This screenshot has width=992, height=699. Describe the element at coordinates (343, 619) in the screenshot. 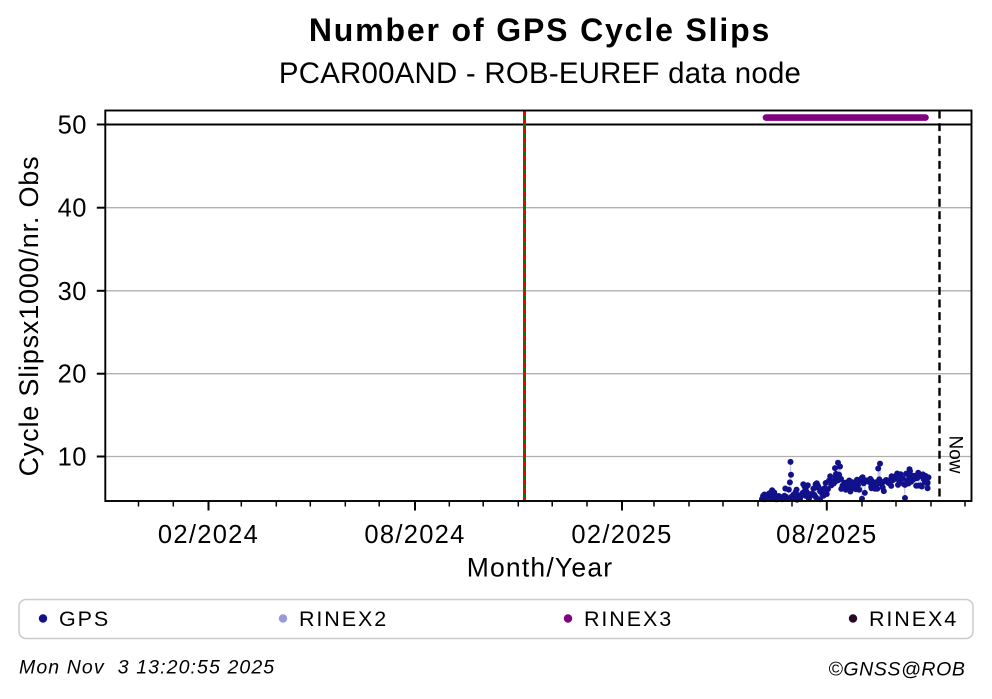

I see `svg-text: RINEX2` at that location.